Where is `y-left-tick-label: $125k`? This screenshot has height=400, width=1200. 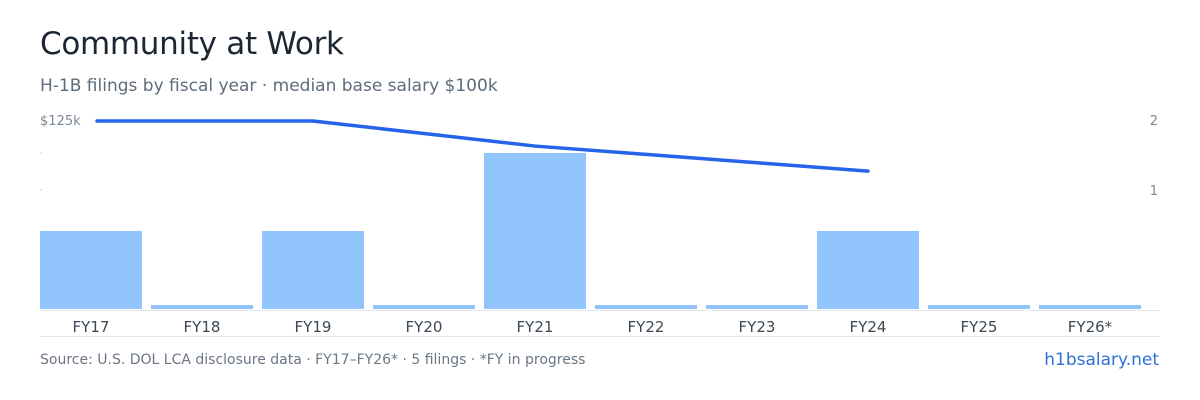
y-left-tick-label: $125k is located at coordinates (60, 121).